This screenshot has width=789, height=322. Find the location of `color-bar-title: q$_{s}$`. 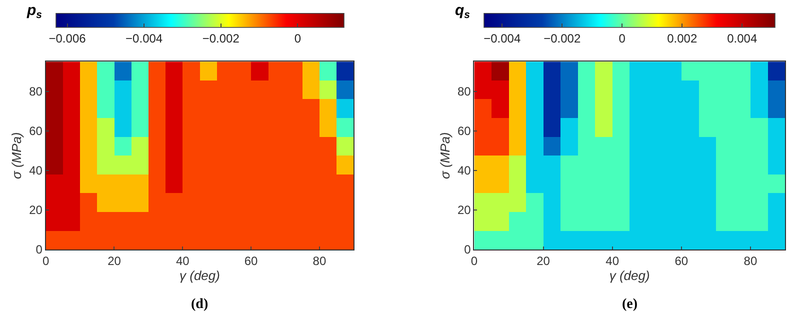

color-bar-title: q$_{s}$ is located at coordinates (462, 12).